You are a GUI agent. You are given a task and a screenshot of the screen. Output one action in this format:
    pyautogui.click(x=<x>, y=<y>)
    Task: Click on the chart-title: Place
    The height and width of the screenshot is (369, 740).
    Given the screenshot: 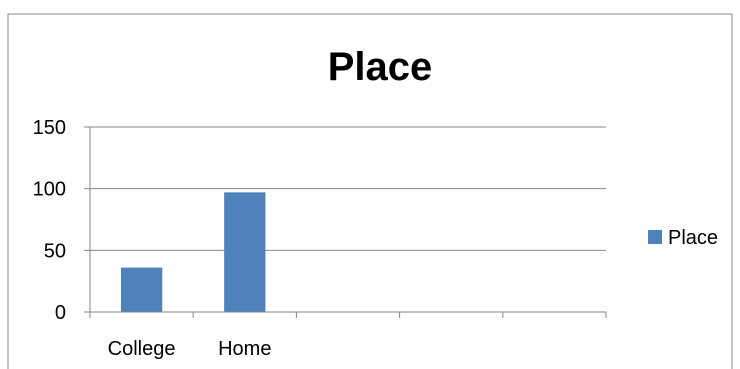 What is the action you would take?
    pyautogui.click(x=380, y=67)
    